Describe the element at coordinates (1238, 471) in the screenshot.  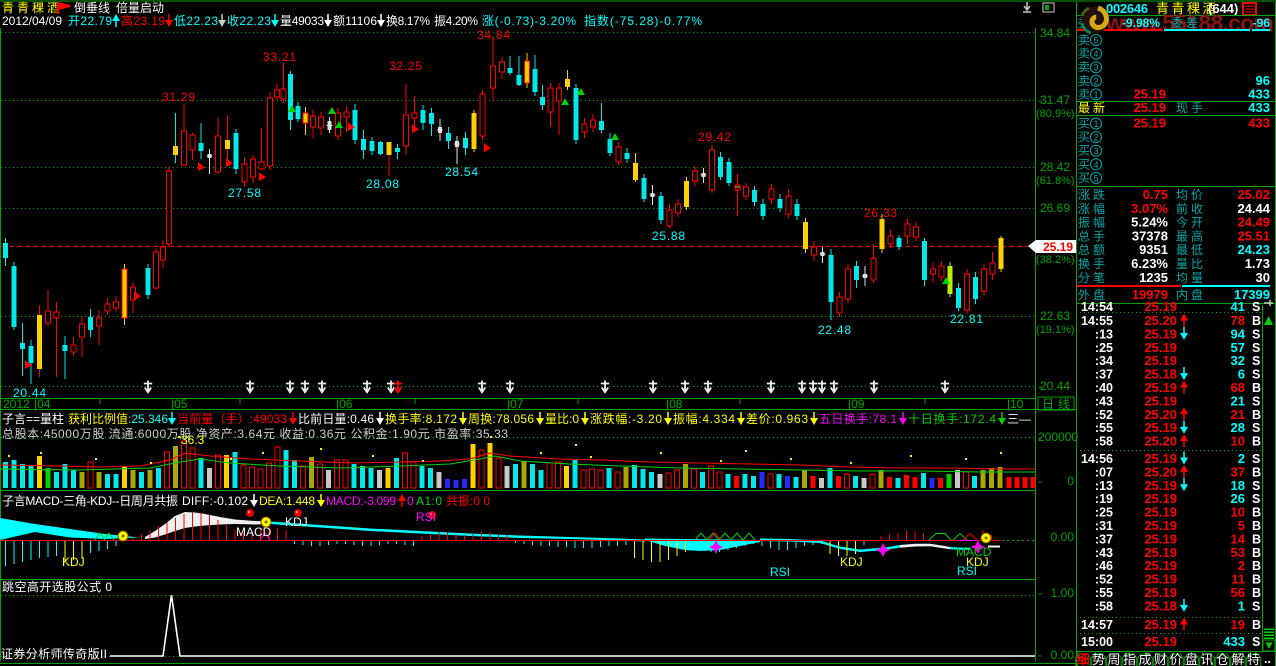
I see `svg-text: 37` at that location.